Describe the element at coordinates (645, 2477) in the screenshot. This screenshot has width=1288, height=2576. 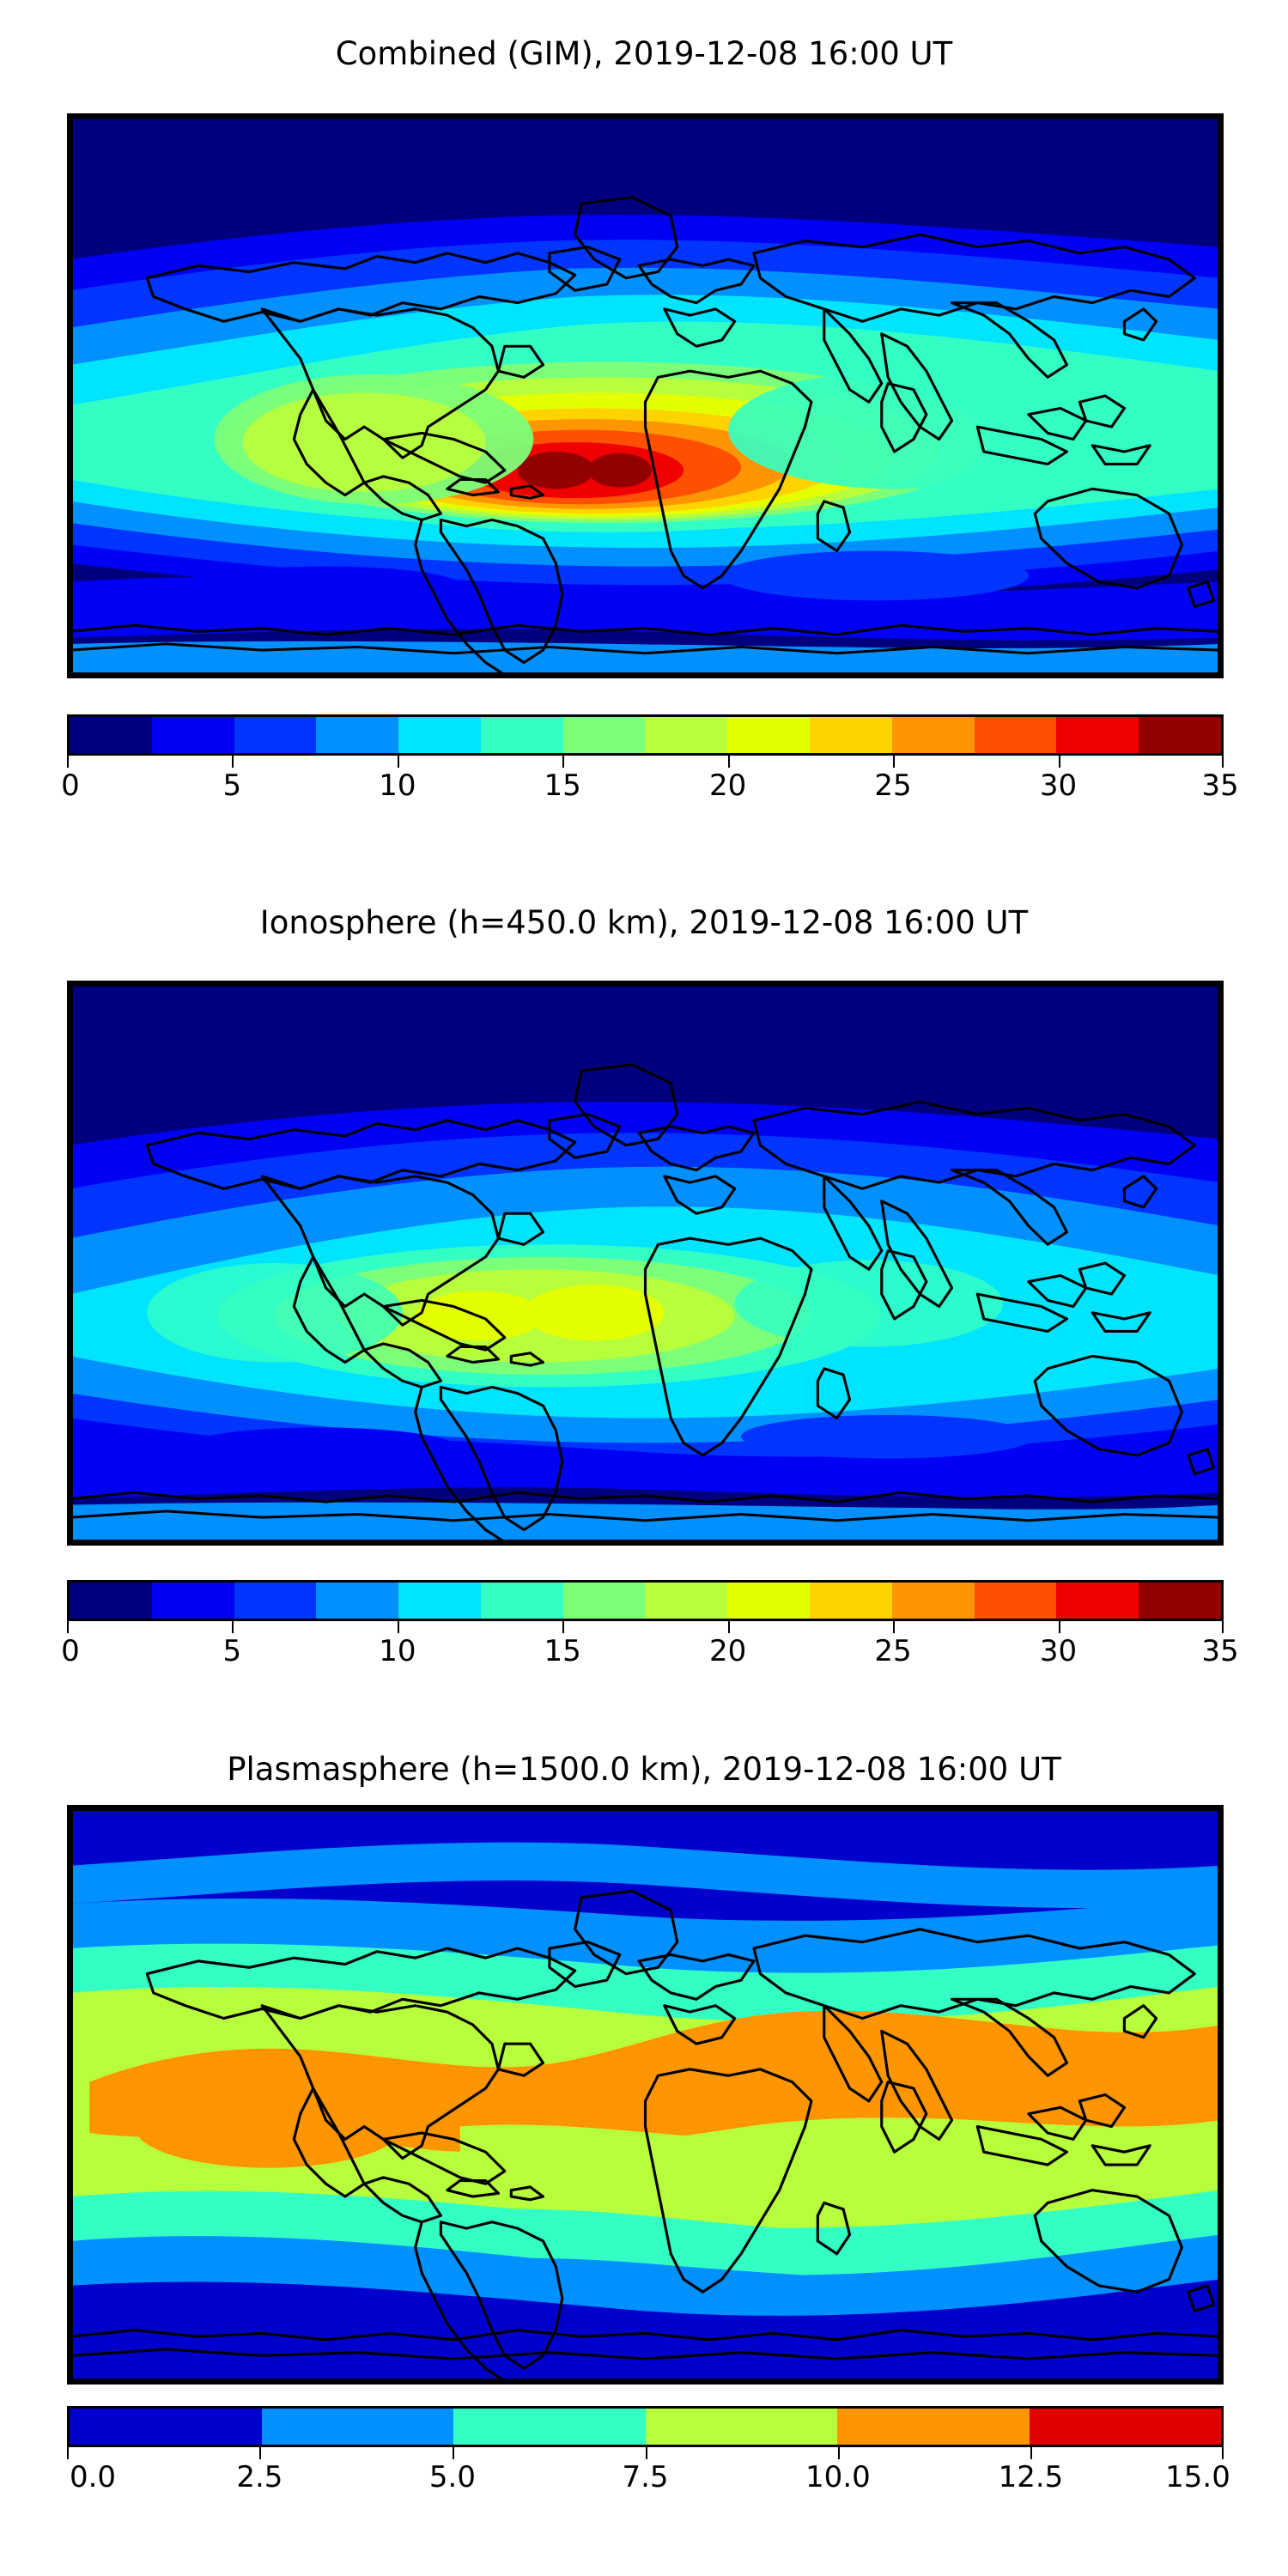
I see `cbar-tick-label: 7.5` at that location.